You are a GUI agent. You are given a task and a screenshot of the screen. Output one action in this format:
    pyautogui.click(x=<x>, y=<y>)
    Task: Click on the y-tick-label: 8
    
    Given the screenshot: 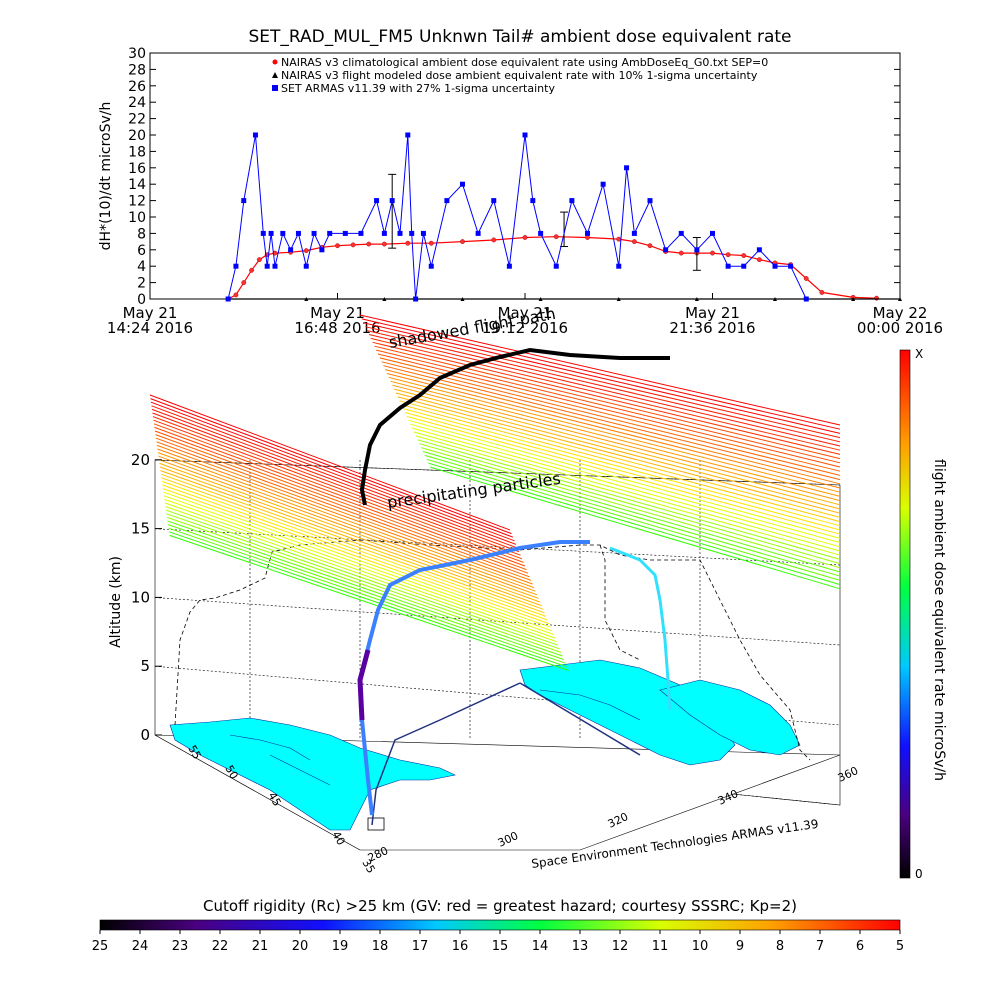 What is the action you would take?
    pyautogui.click(x=141, y=234)
    